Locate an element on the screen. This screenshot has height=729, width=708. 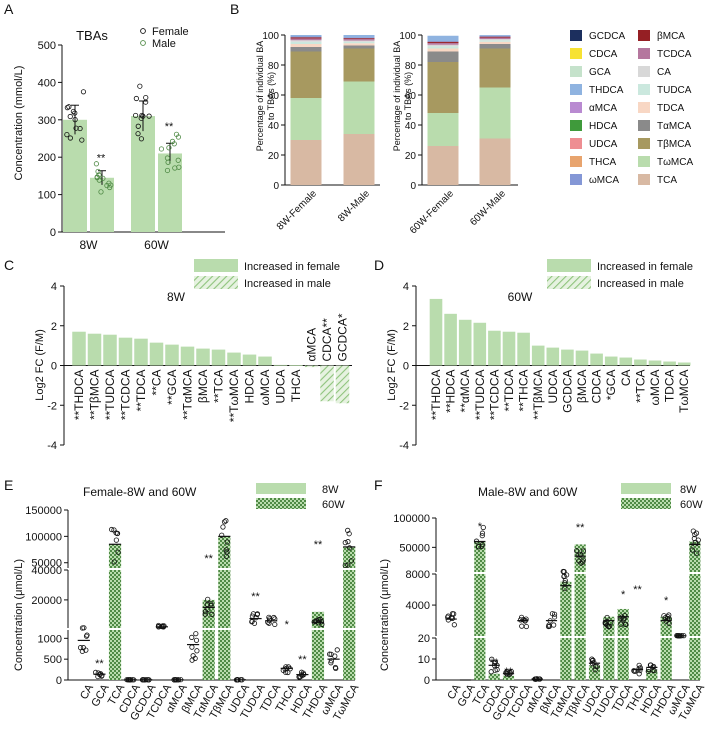
data-point-8w-TDCA is located at coordinates (275, 624).